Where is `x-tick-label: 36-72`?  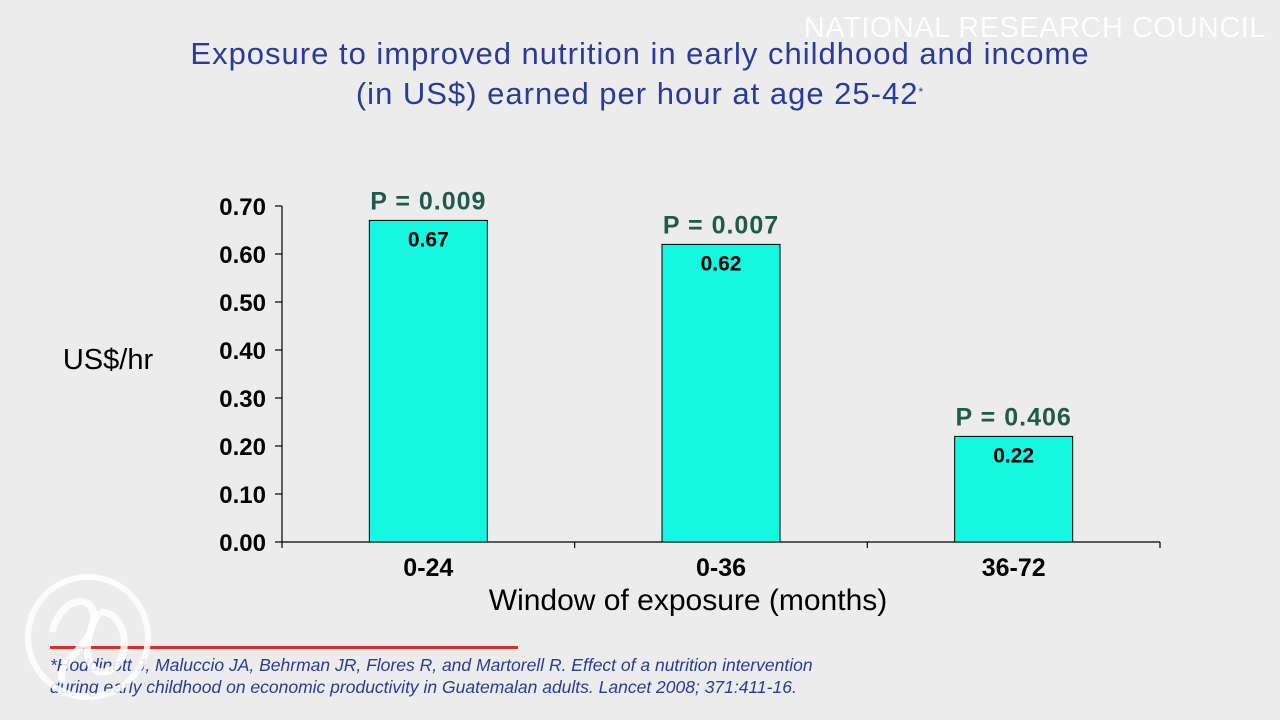
x-tick-label: 36-72 is located at coordinates (1014, 568).